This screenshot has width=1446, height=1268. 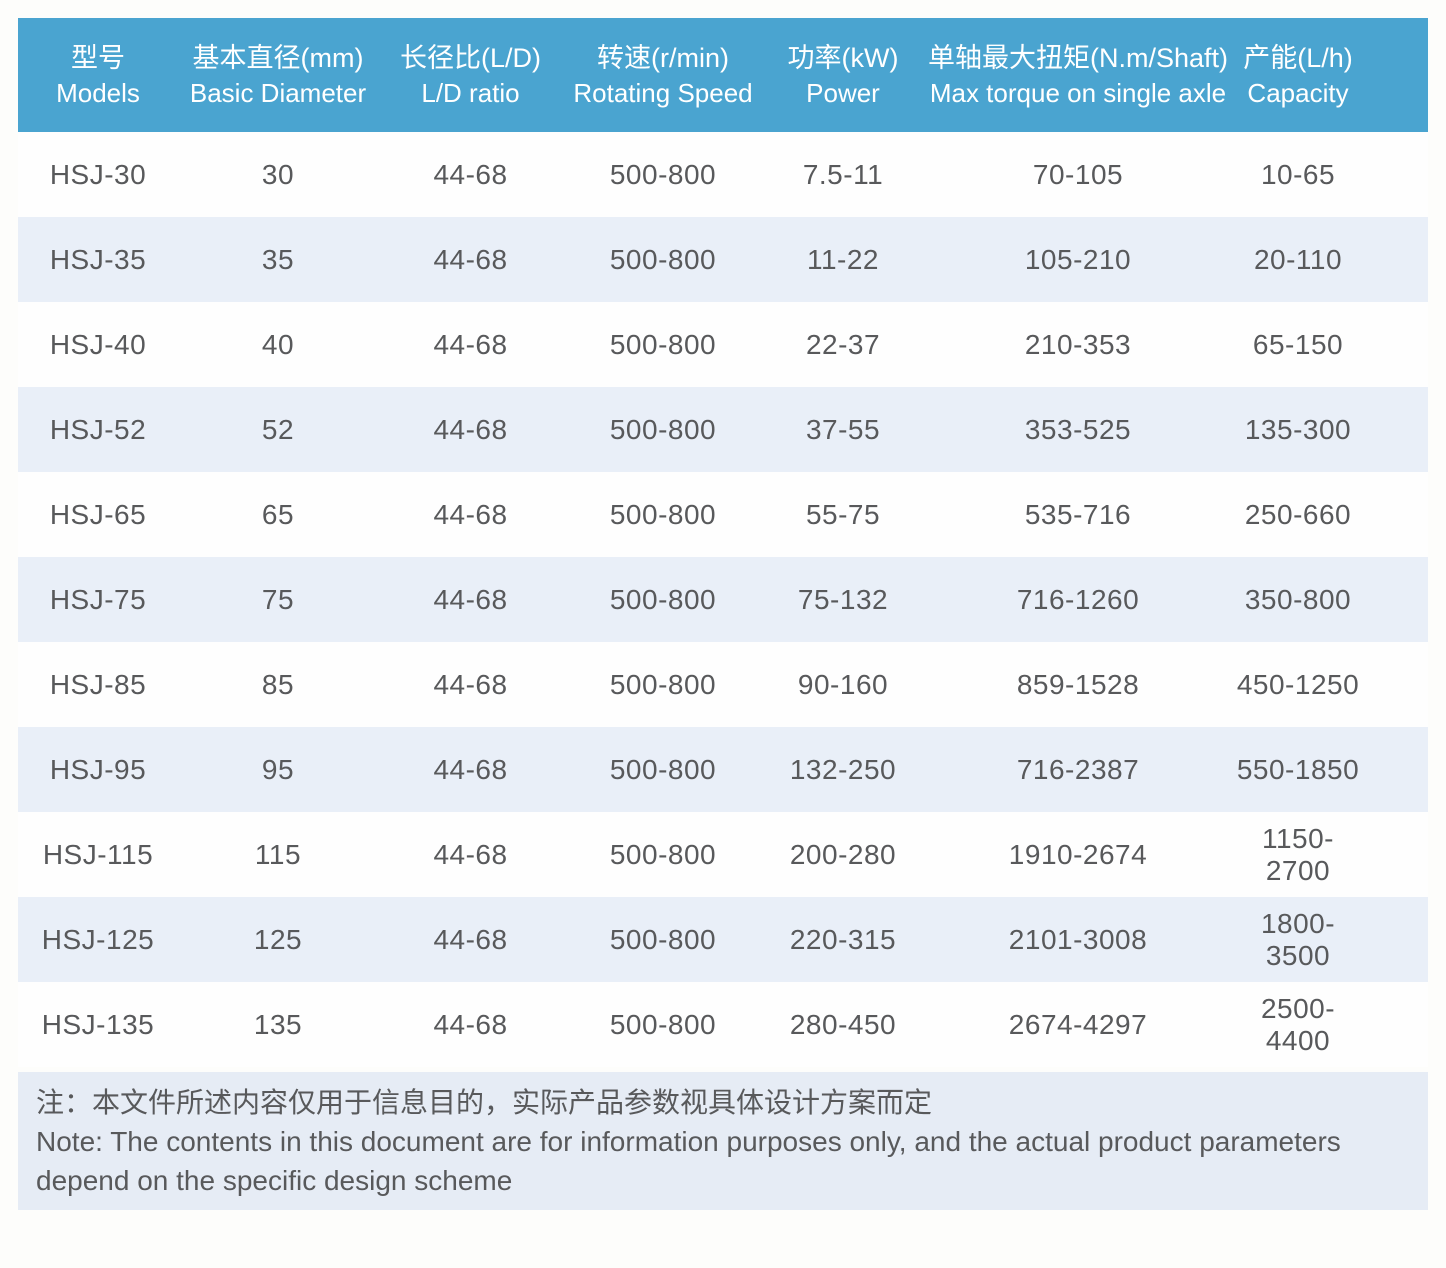 What do you see at coordinates (1078, 684) in the screenshot?
I see `table-cell: 859-1528` at bounding box center [1078, 684].